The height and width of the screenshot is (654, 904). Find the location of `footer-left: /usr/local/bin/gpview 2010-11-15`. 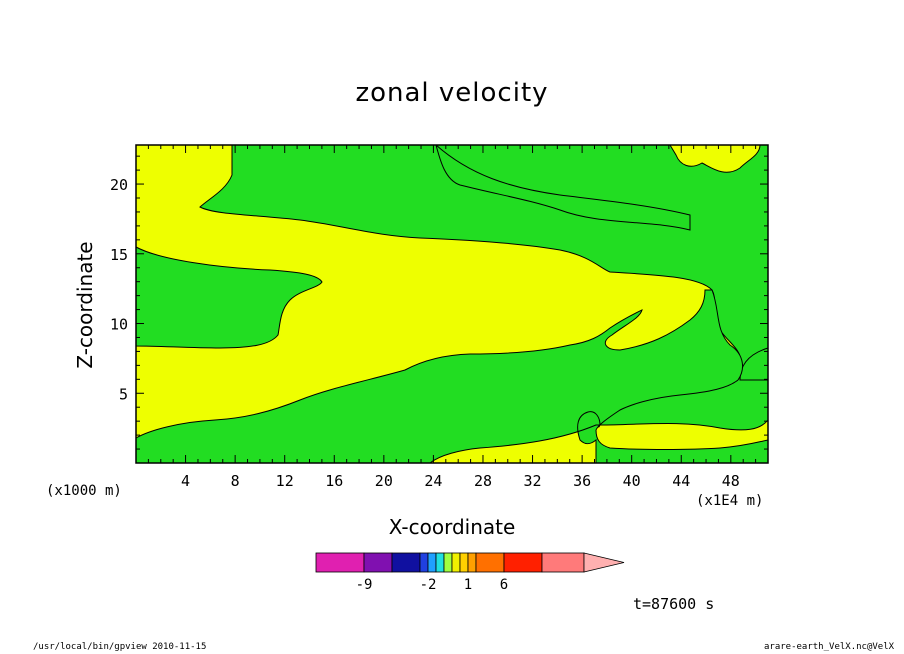

footer-left: /usr/local/bin/gpview 2010-11-15 is located at coordinates (120, 647).